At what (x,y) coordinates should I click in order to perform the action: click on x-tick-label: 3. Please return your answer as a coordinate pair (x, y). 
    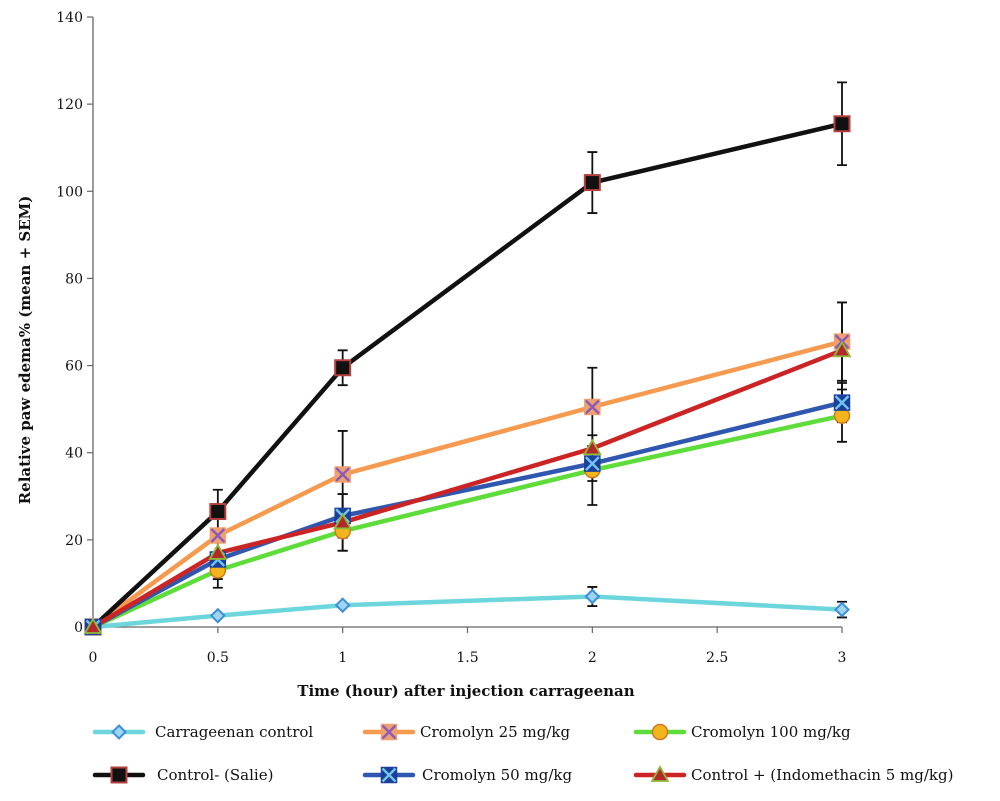
    Looking at the image, I should click on (842, 658).